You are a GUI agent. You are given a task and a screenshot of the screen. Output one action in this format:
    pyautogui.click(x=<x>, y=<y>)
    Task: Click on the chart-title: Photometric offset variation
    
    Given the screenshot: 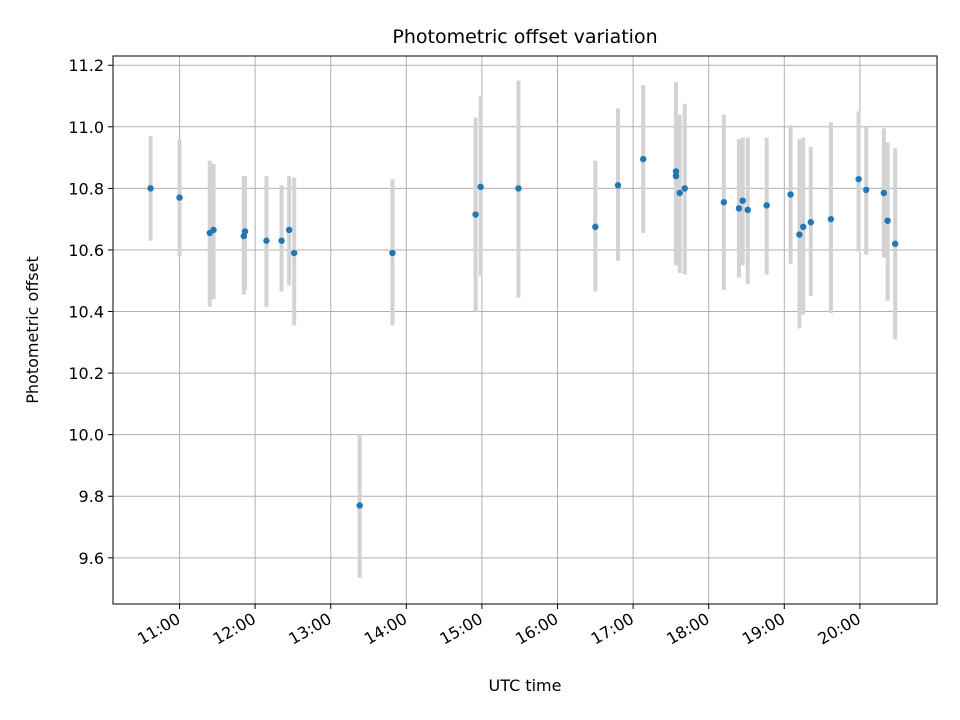 What is the action you would take?
    pyautogui.click(x=524, y=37)
    